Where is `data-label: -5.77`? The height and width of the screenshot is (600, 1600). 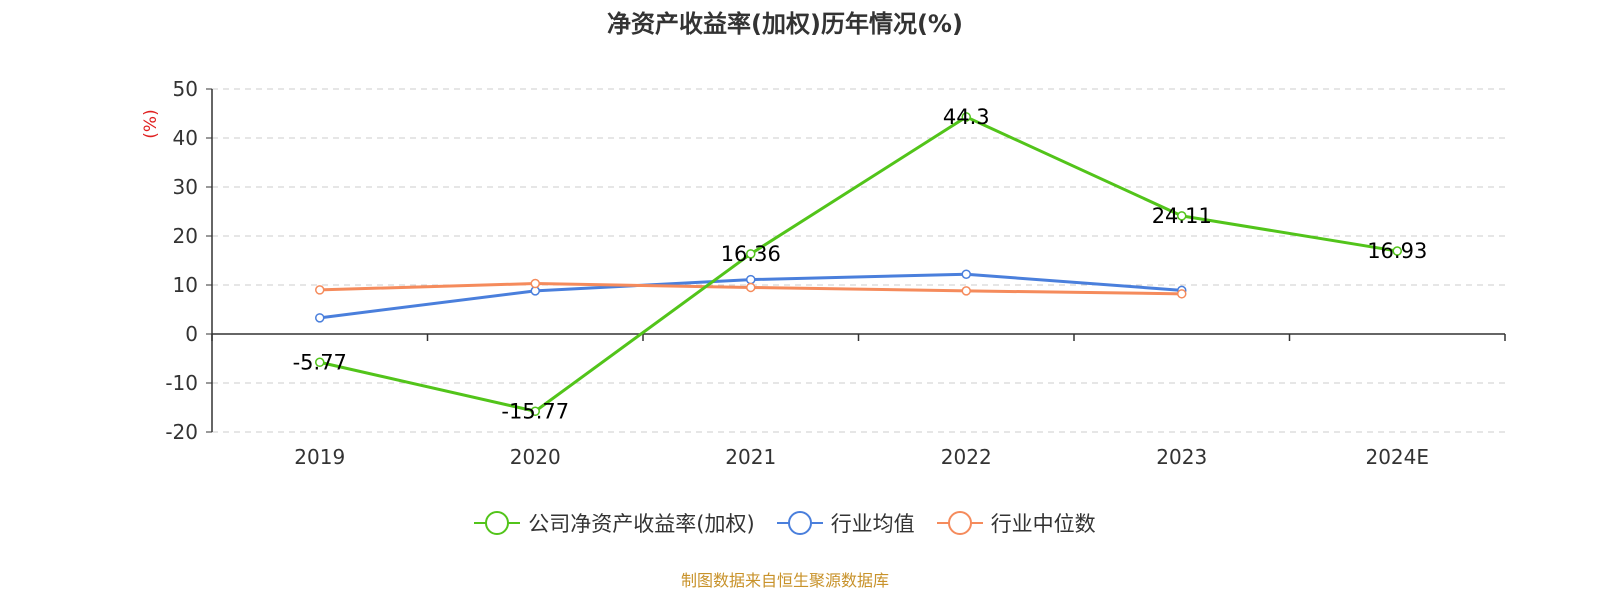 data-label: -5.77 is located at coordinates (320, 362).